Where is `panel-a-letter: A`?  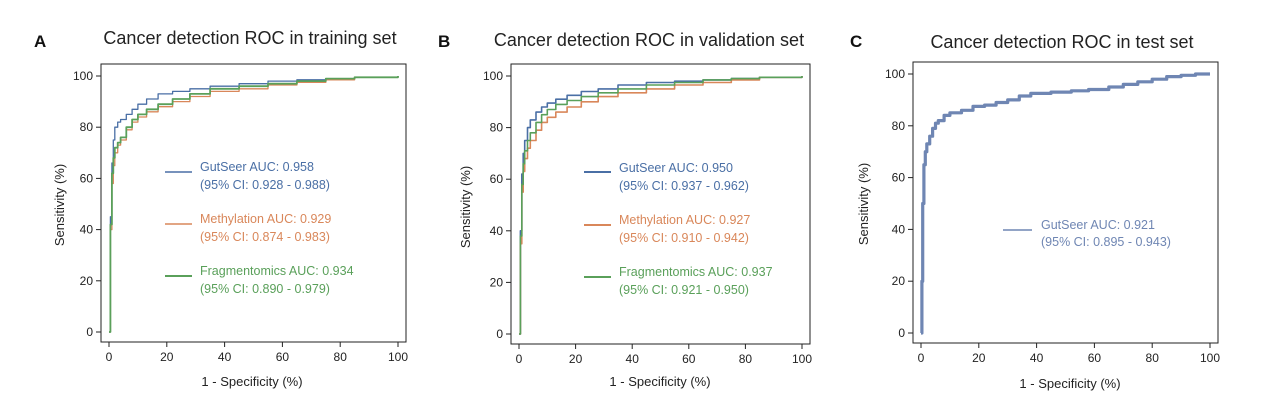
panel-a-letter: A is located at coordinates (40, 41).